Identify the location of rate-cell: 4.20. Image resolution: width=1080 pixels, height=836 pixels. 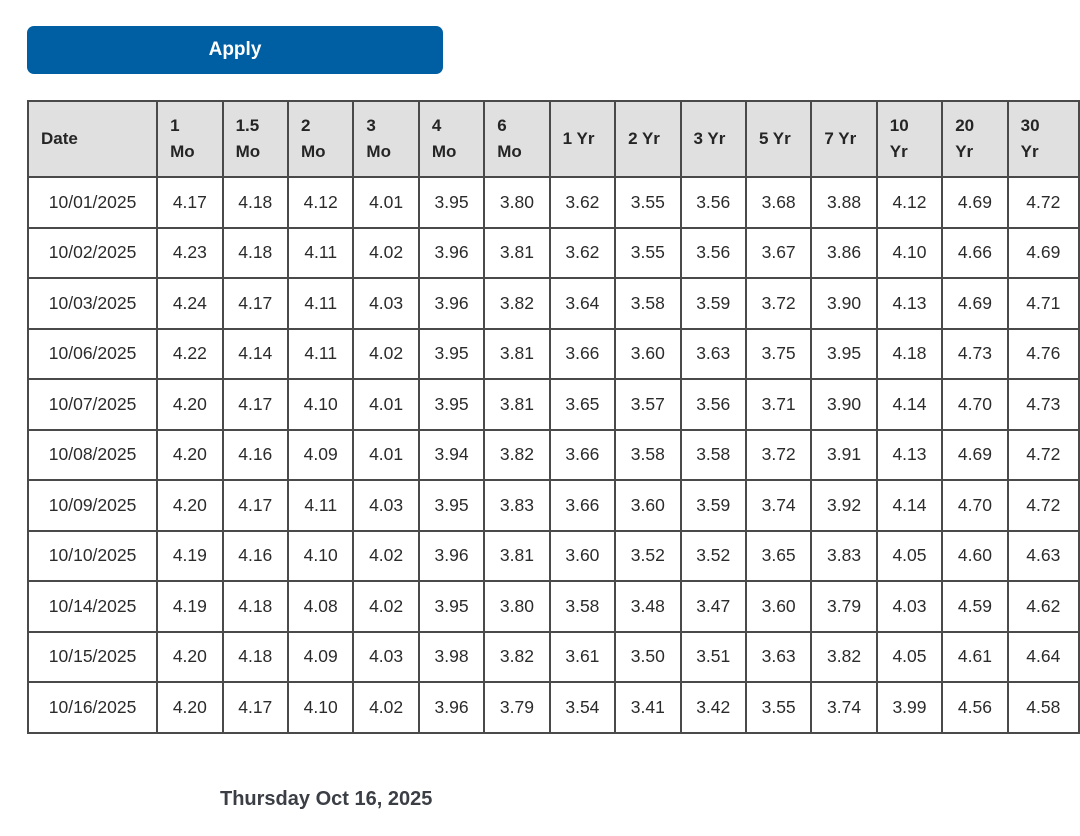
(190, 656).